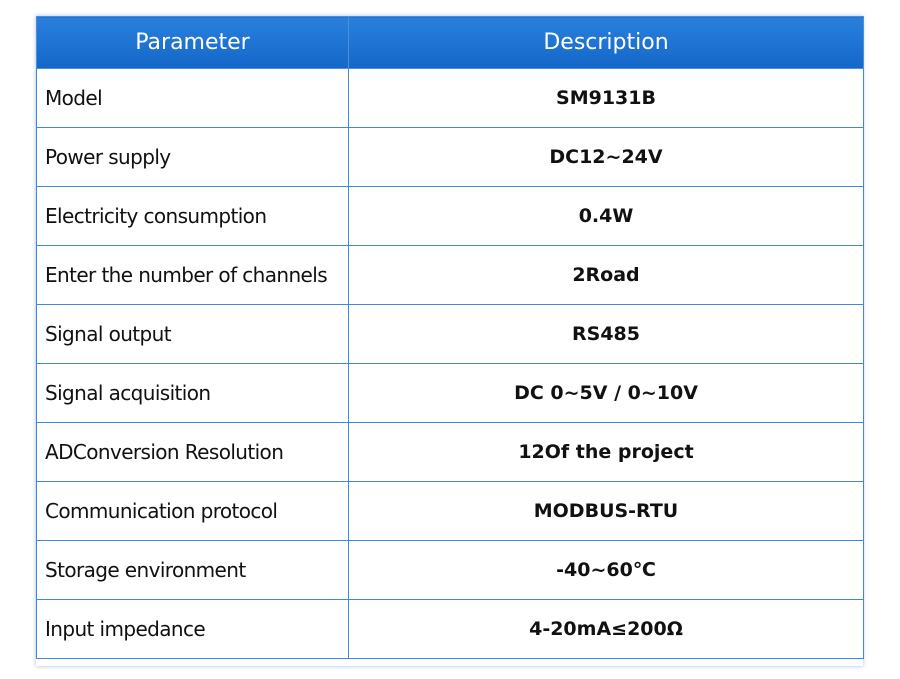  What do you see at coordinates (606, 216) in the screenshot?
I see `description-cell: 0.4W` at bounding box center [606, 216].